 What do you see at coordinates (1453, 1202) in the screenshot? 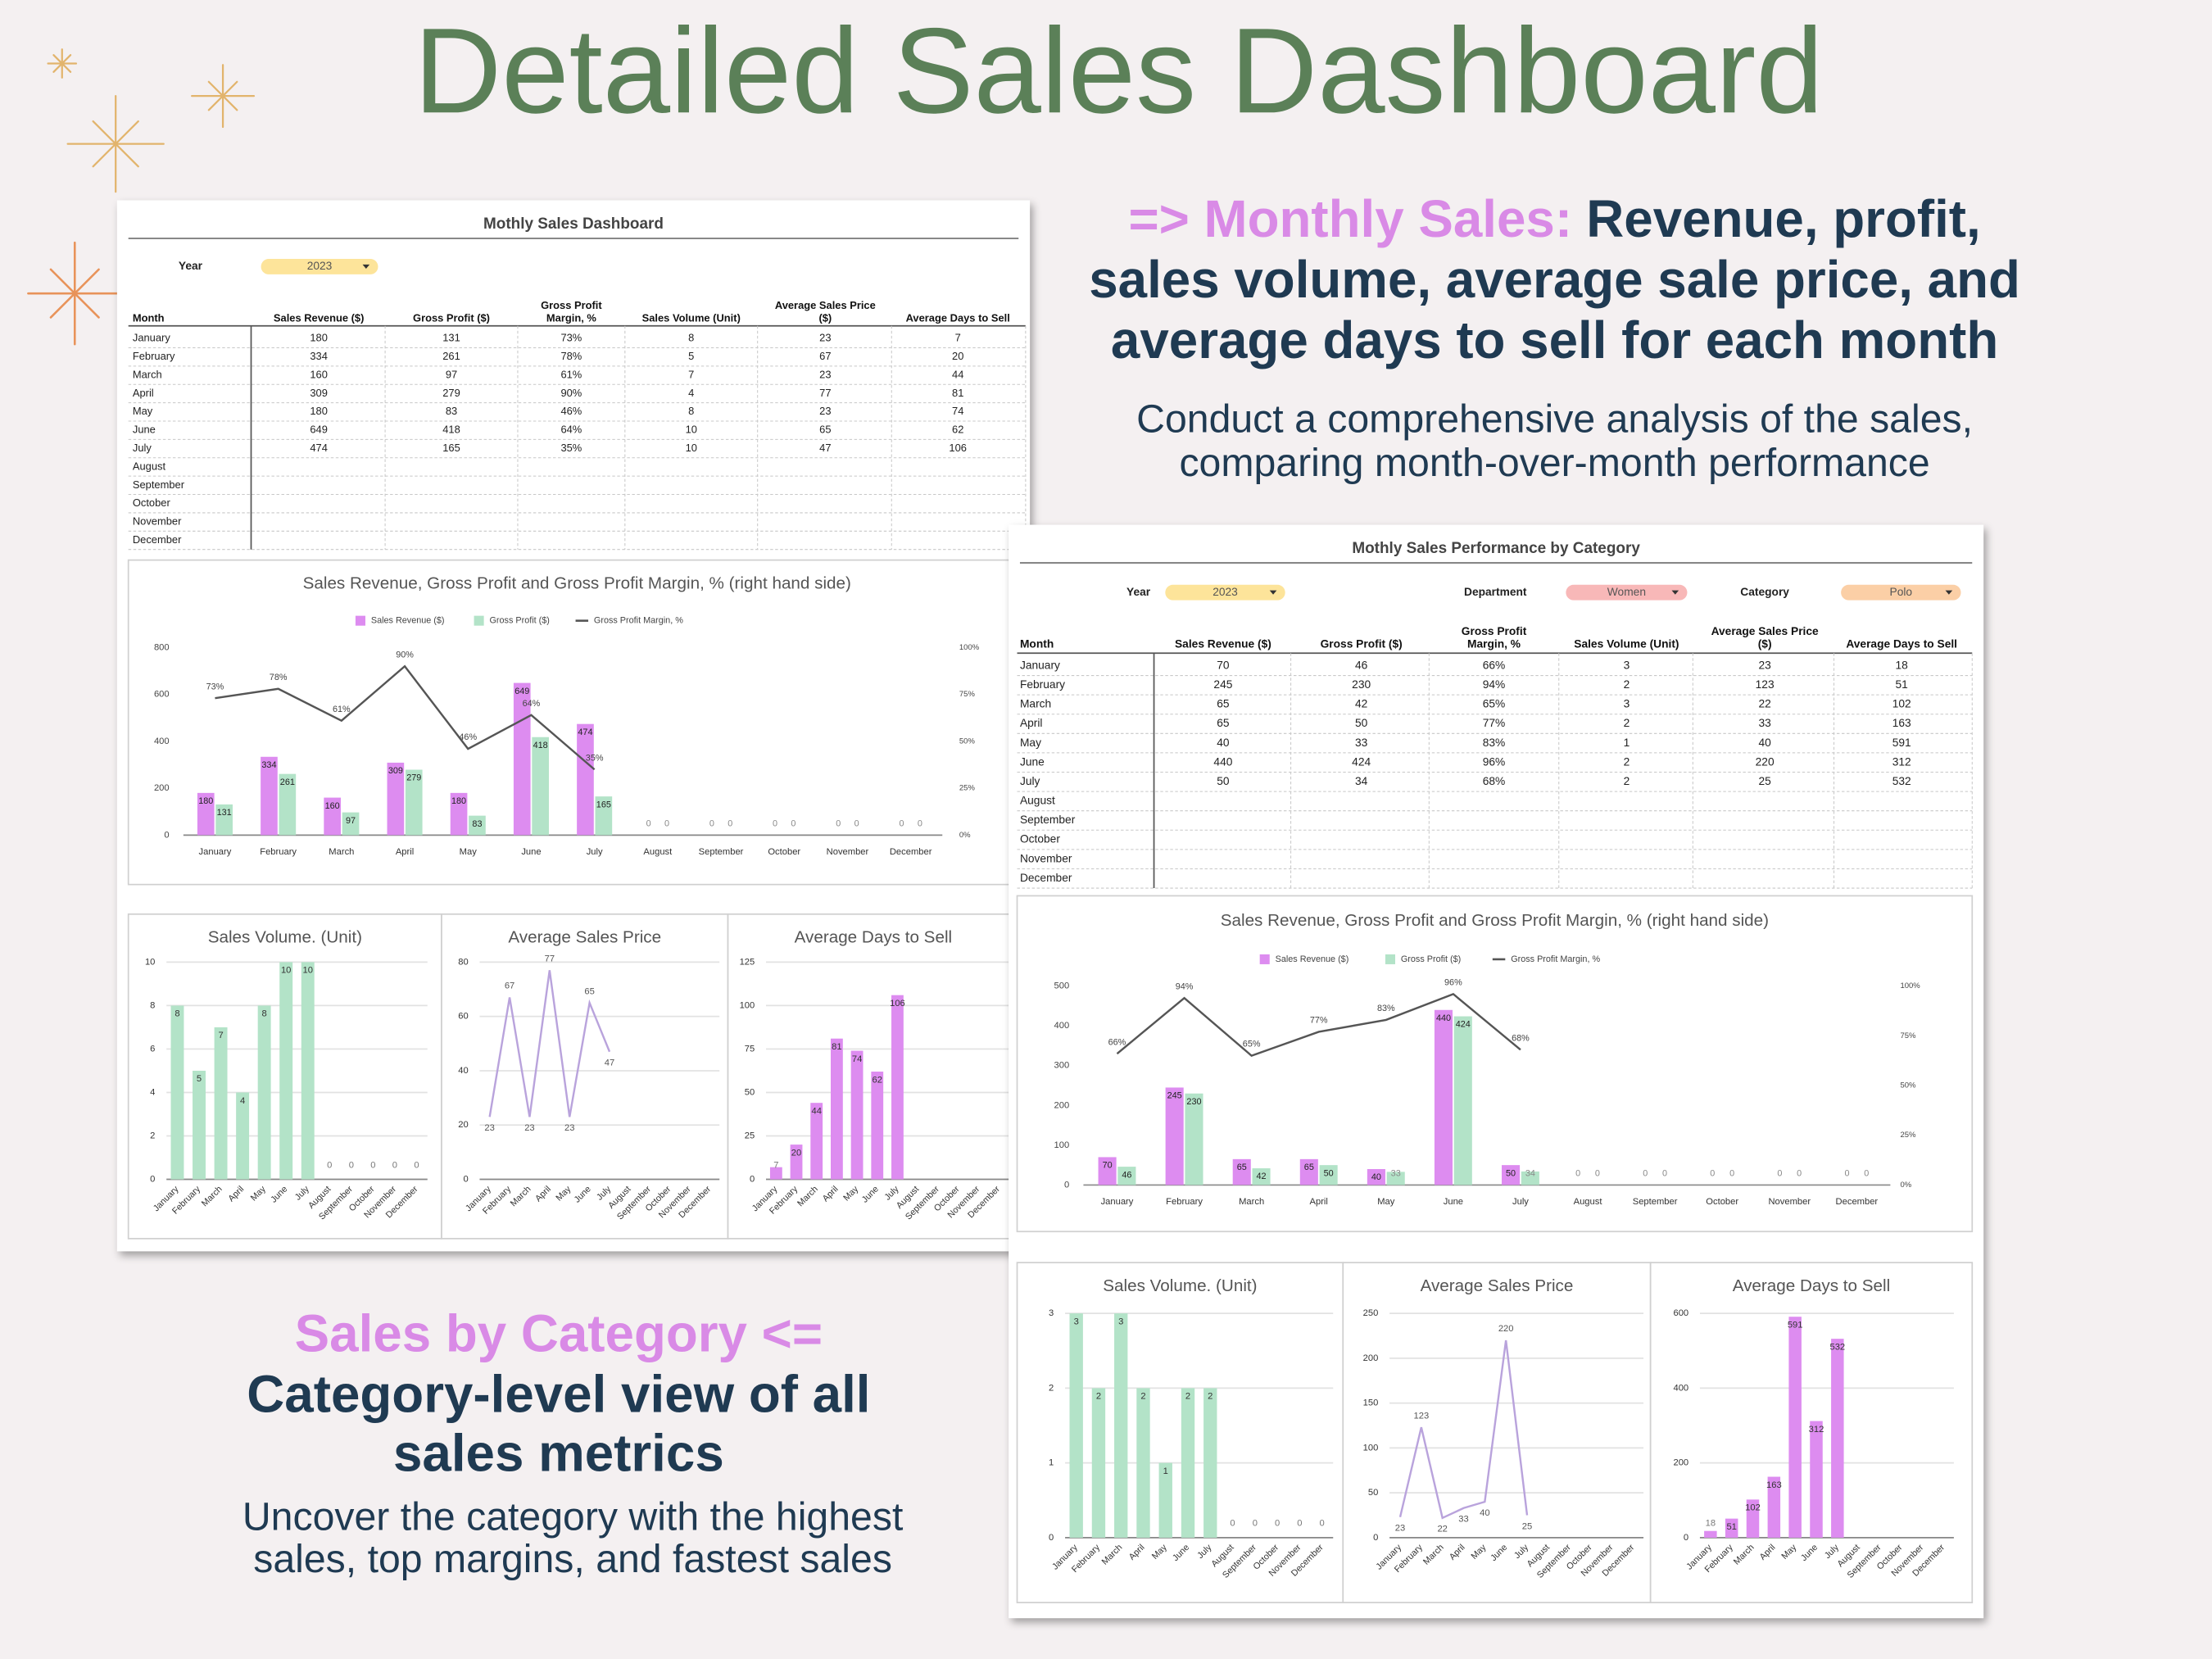
I see `x-tick-label: June` at bounding box center [1453, 1202].